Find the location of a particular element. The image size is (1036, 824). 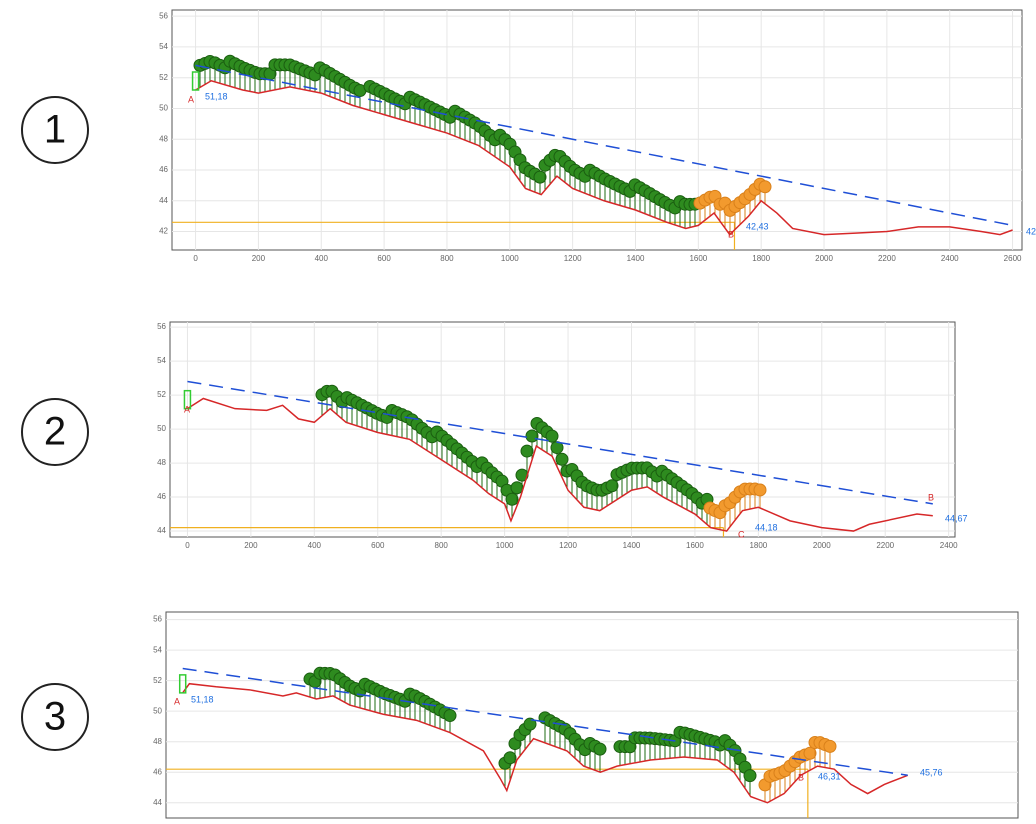

chart-number: 3 is located at coordinates (55, 717).